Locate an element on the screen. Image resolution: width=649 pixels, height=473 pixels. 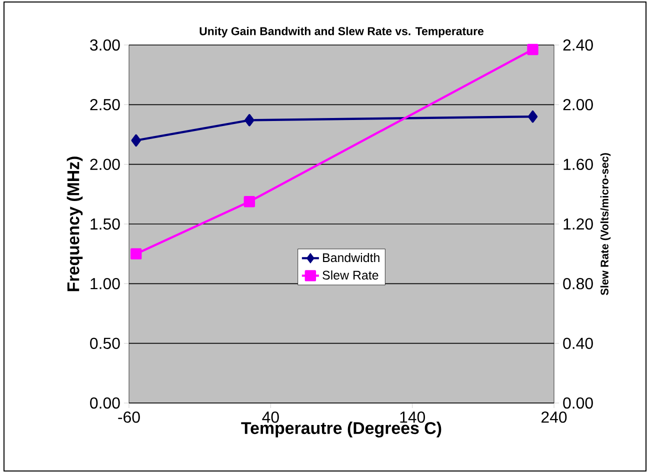
x-tick-label: 40 is located at coordinates (270, 417).